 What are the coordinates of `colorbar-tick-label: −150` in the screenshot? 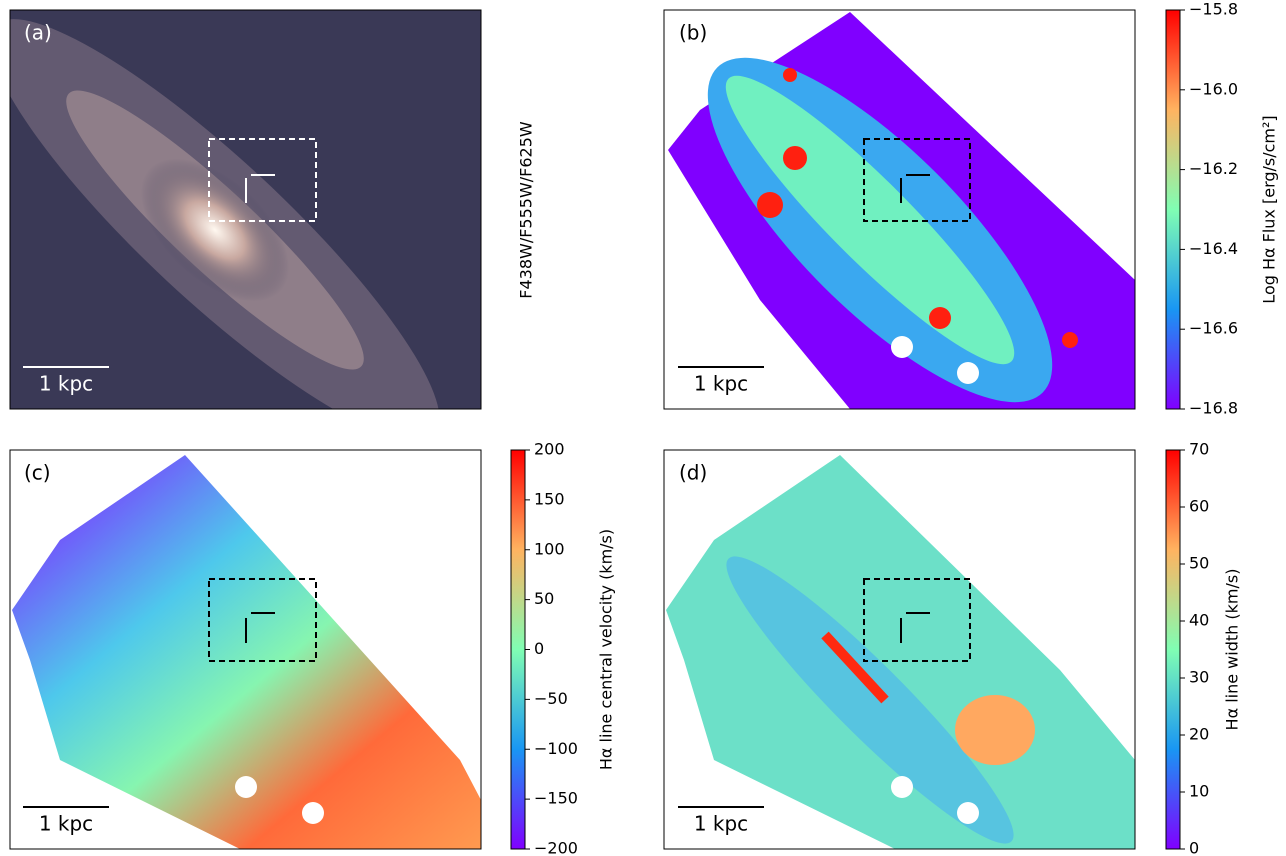 It's located at (556, 798).